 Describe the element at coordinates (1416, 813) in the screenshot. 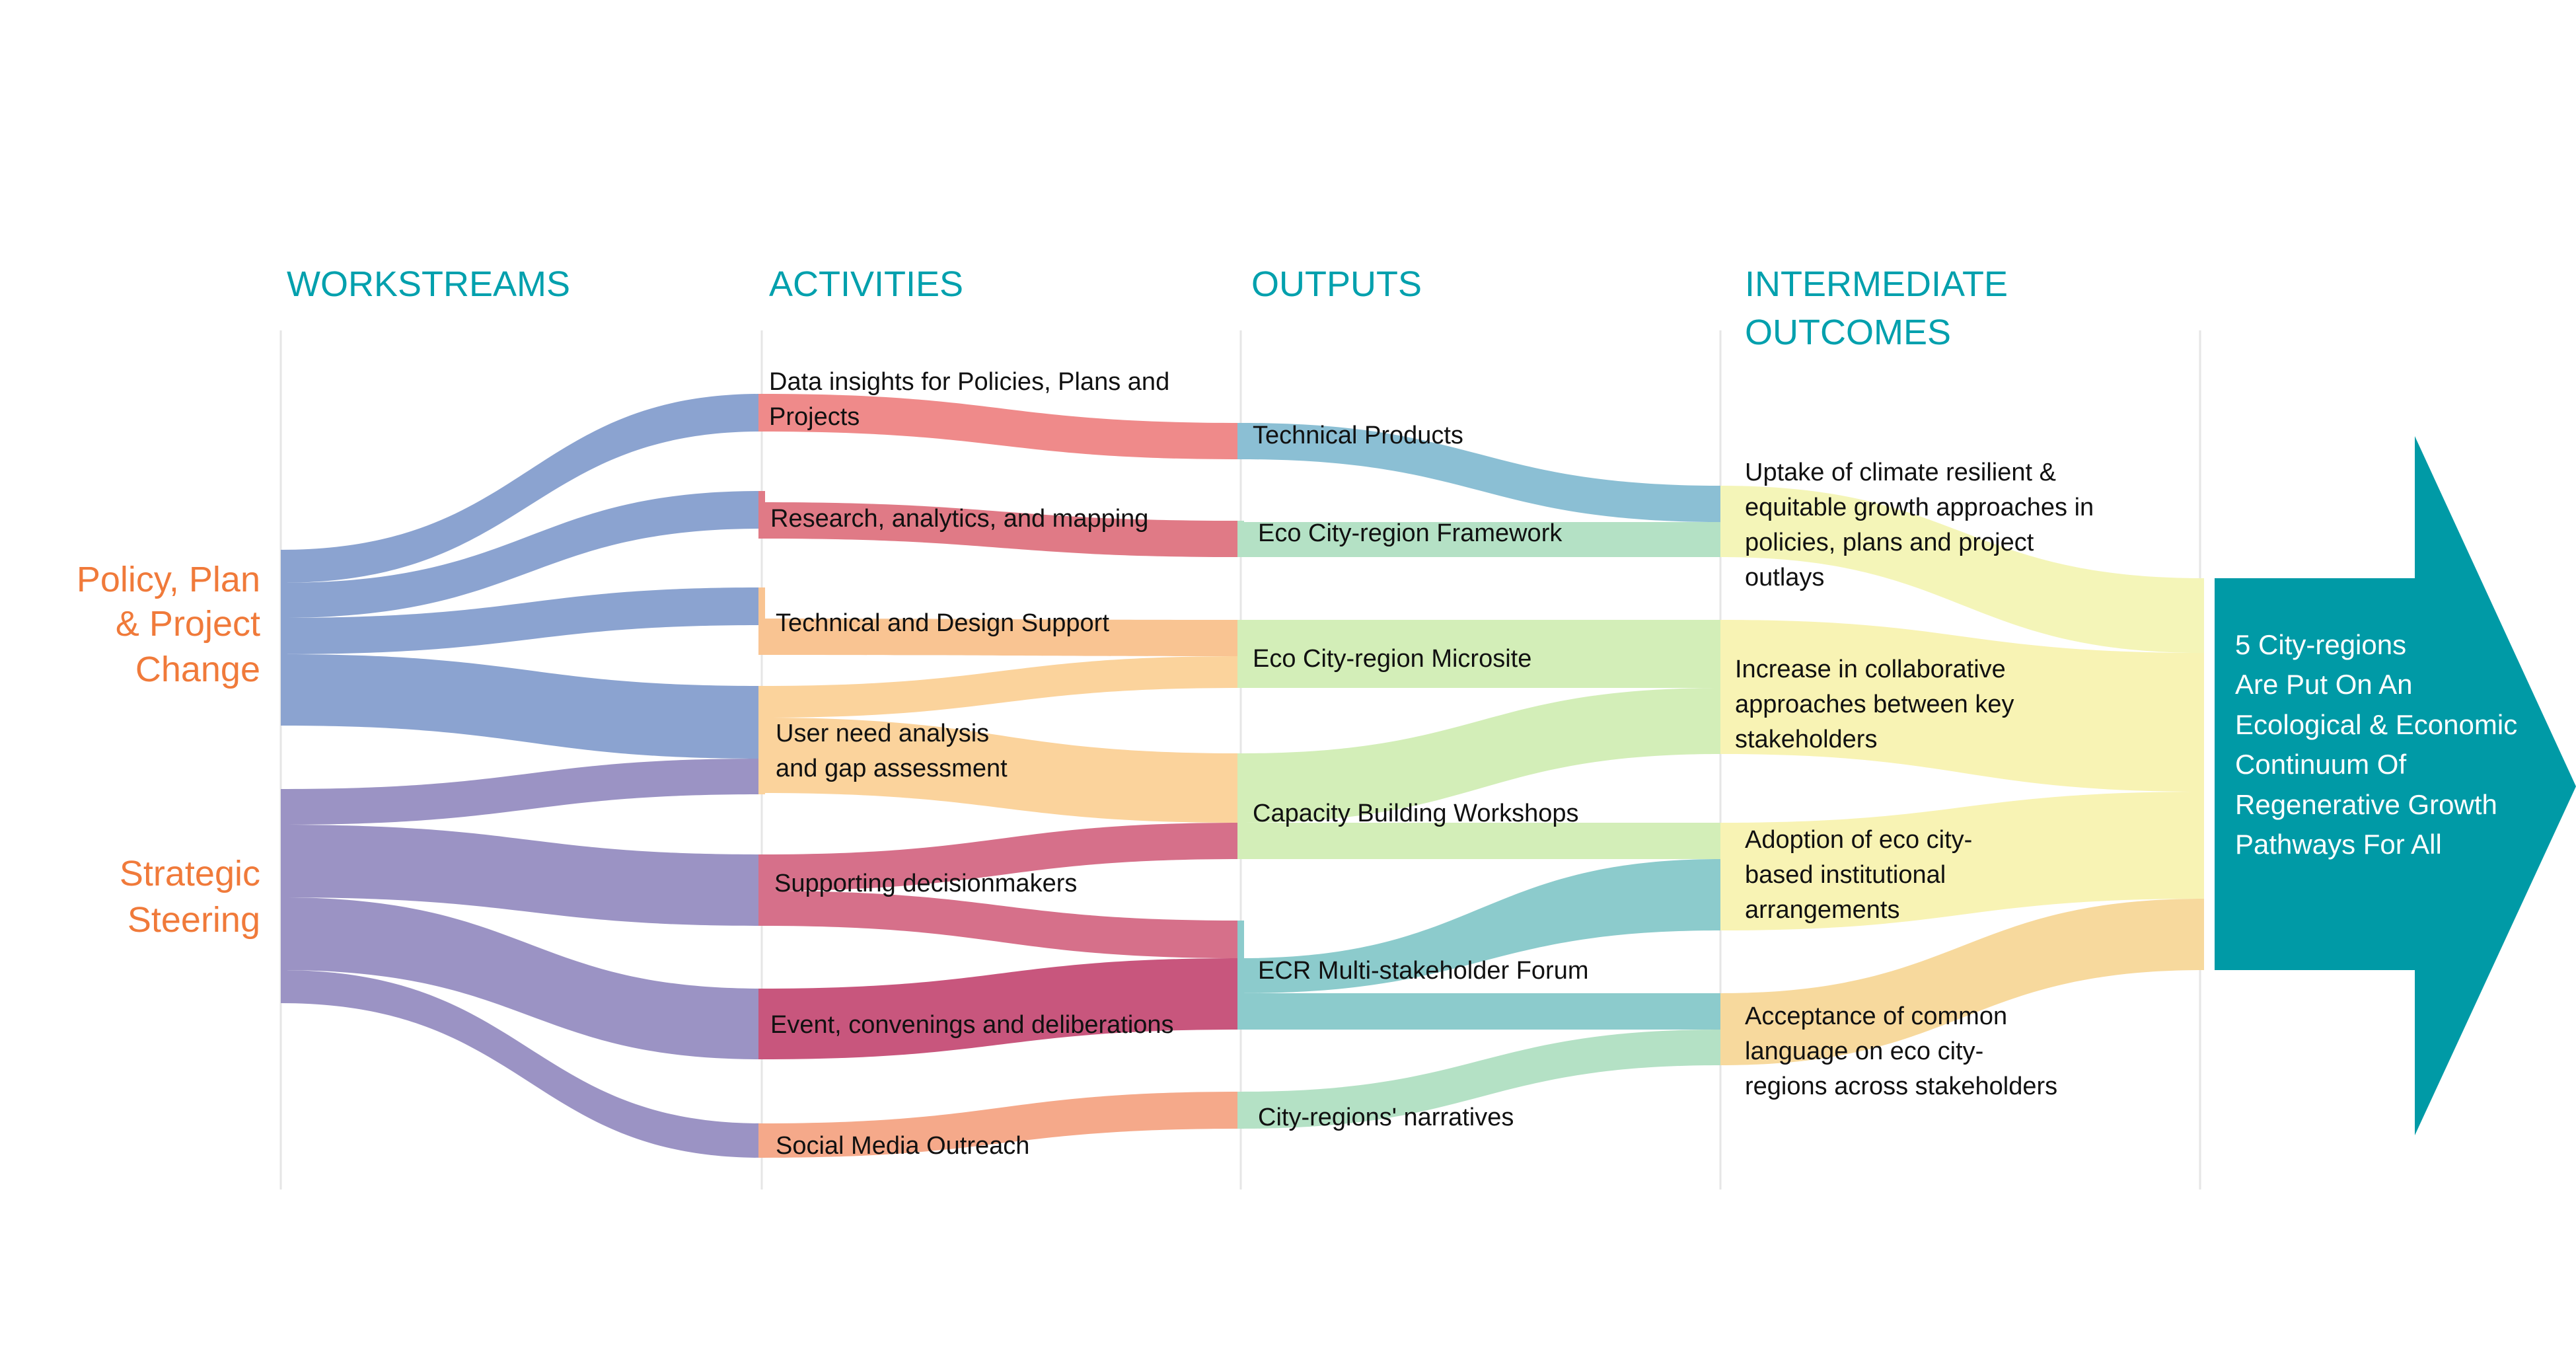

I see `output-workshops: Capacity Building Workshops` at that location.